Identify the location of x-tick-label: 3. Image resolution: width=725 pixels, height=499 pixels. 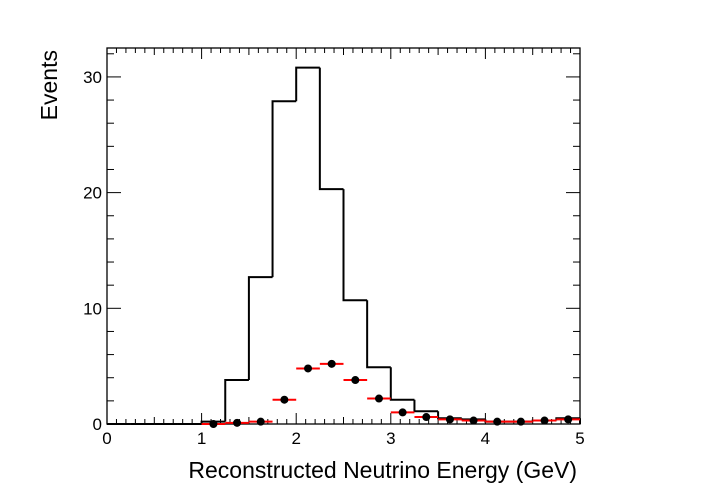
(390, 438).